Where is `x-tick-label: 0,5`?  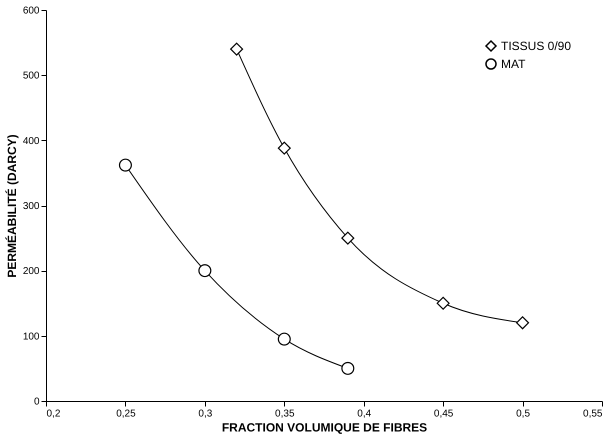
x-tick-label: 0,5 is located at coordinates (523, 414).